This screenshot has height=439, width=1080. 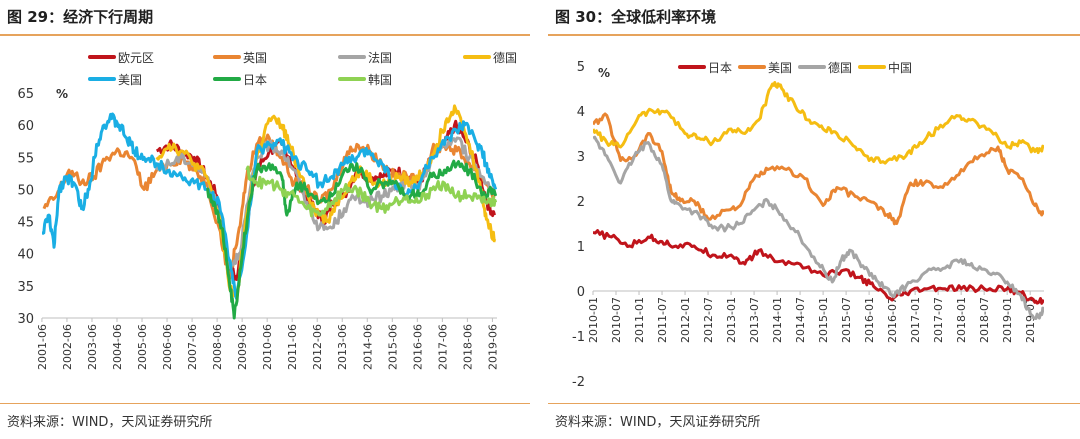 I want to click on x-tick-label: 2014-07, so click(x=800, y=320).